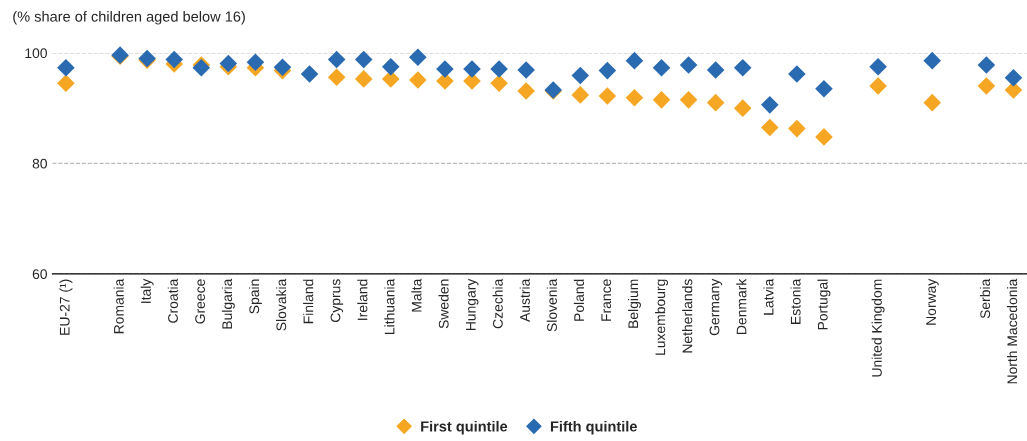  I want to click on x-tick-label: Norway, so click(932, 301).